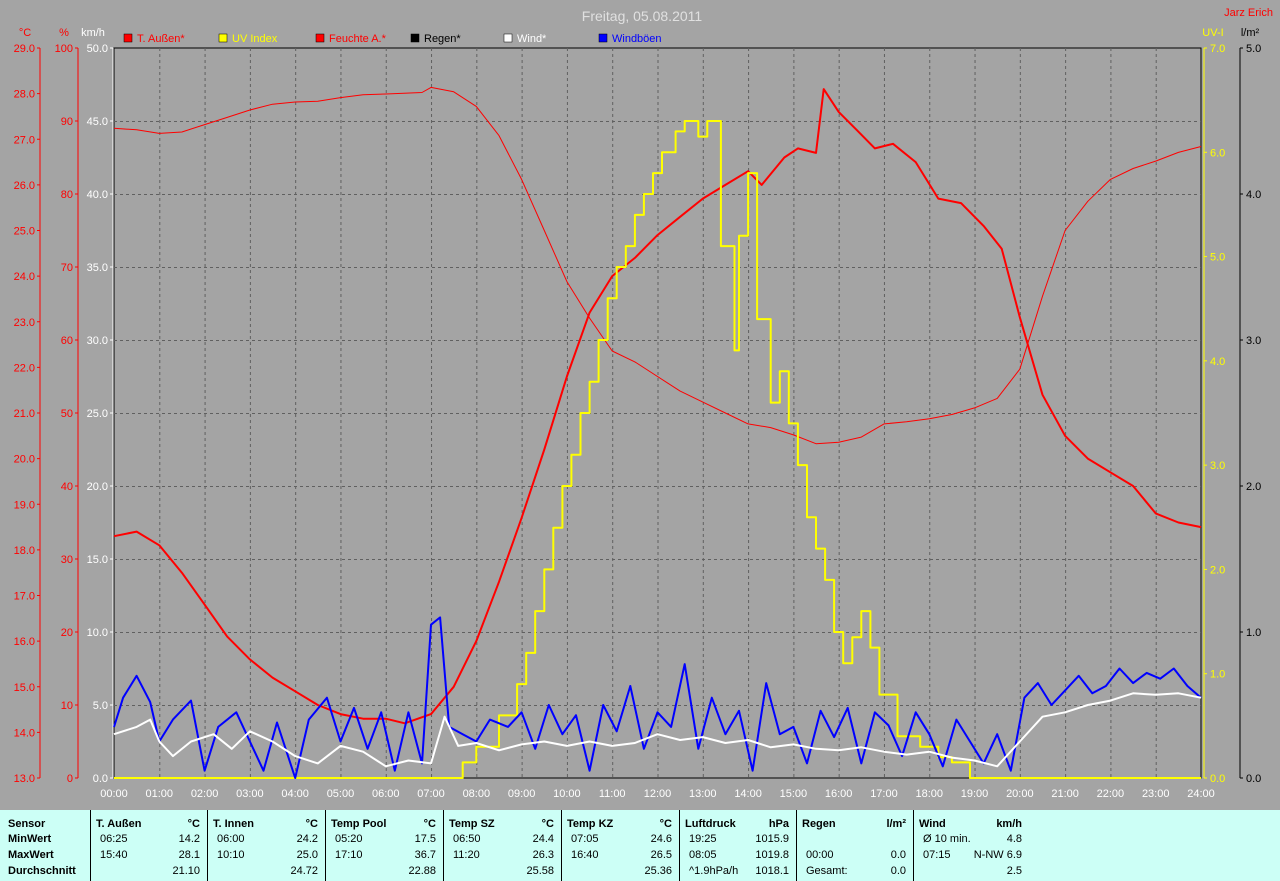  Describe the element at coordinates (386, 794) in the screenshot. I see `x-tick-label: 06:00` at that location.